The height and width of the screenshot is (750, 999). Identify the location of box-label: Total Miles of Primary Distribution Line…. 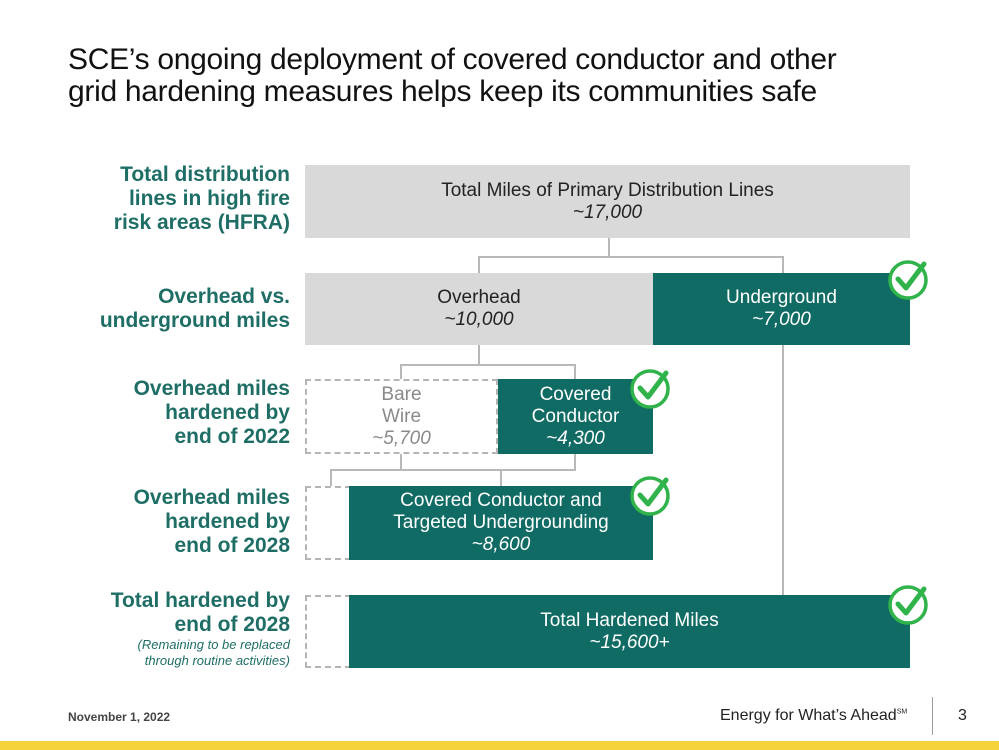
(607, 190).